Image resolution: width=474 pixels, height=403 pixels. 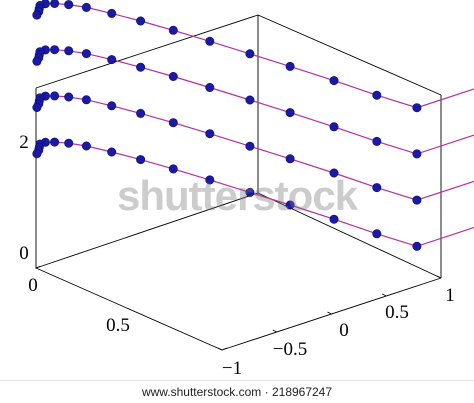 What do you see at coordinates (118, 325) in the screenshot?
I see `x-tick-label: 0.5` at bounding box center [118, 325].